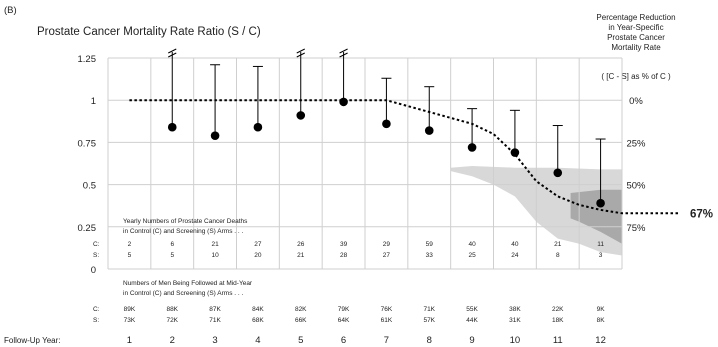 The image size is (718, 347). Describe the element at coordinates (96, 320) in the screenshot. I see `men-row-s-label: S:` at that location.